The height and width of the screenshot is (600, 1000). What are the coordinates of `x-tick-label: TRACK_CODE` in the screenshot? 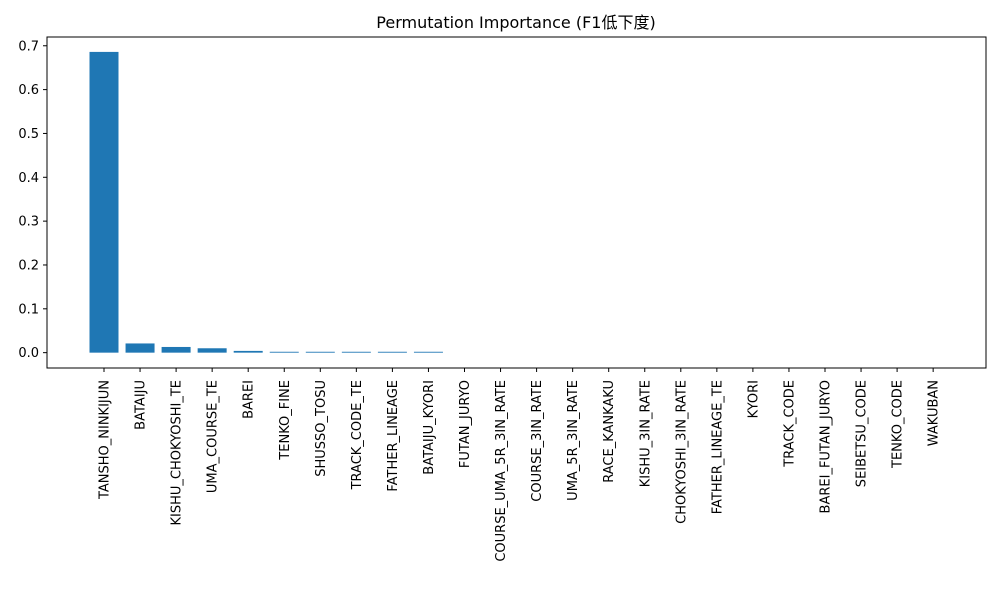 It's located at (789, 424).